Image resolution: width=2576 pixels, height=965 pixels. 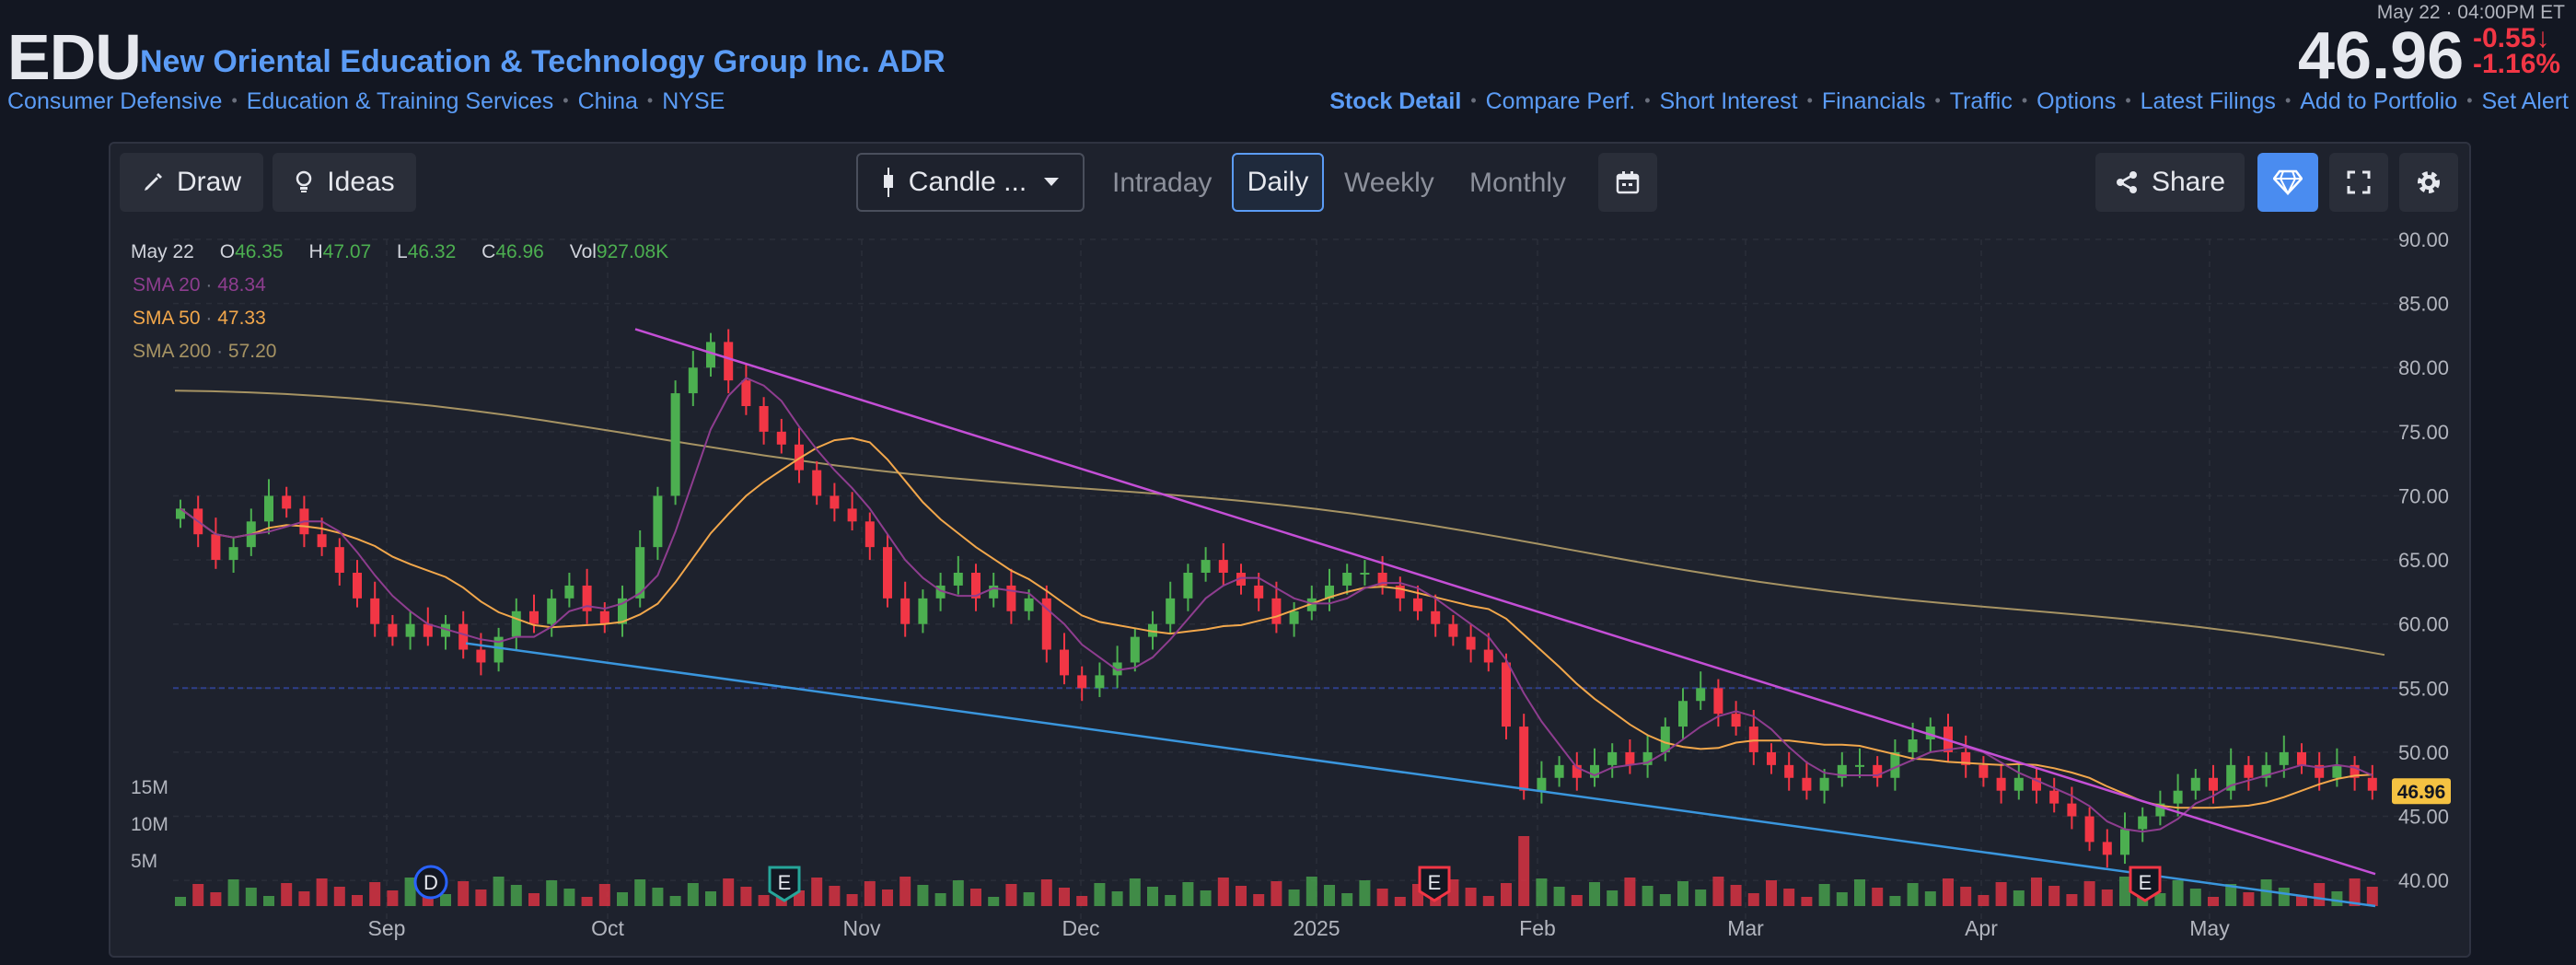 What do you see at coordinates (693, 101) in the screenshot?
I see `breadcrumb-exchange: NYSE` at bounding box center [693, 101].